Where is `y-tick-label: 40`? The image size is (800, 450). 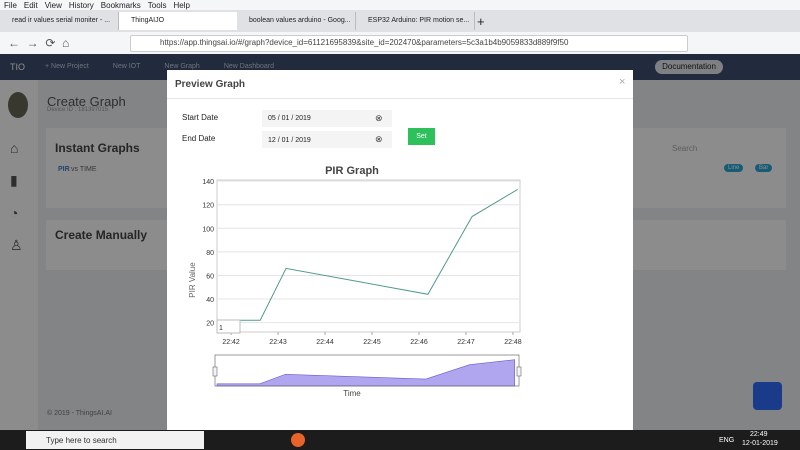
y-tick-label: 40 is located at coordinates (210, 300).